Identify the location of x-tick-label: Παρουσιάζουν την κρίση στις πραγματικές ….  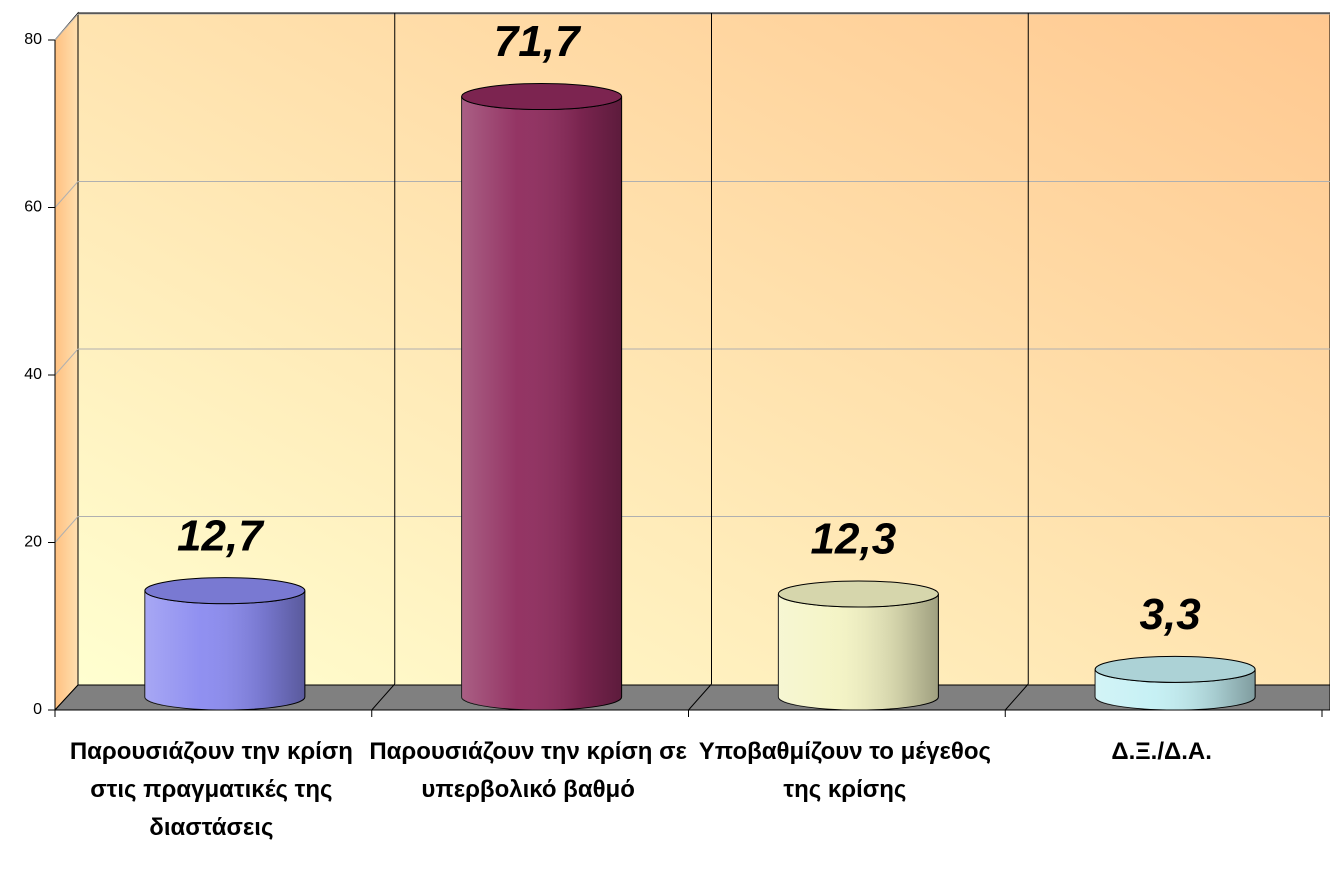
(211, 789).